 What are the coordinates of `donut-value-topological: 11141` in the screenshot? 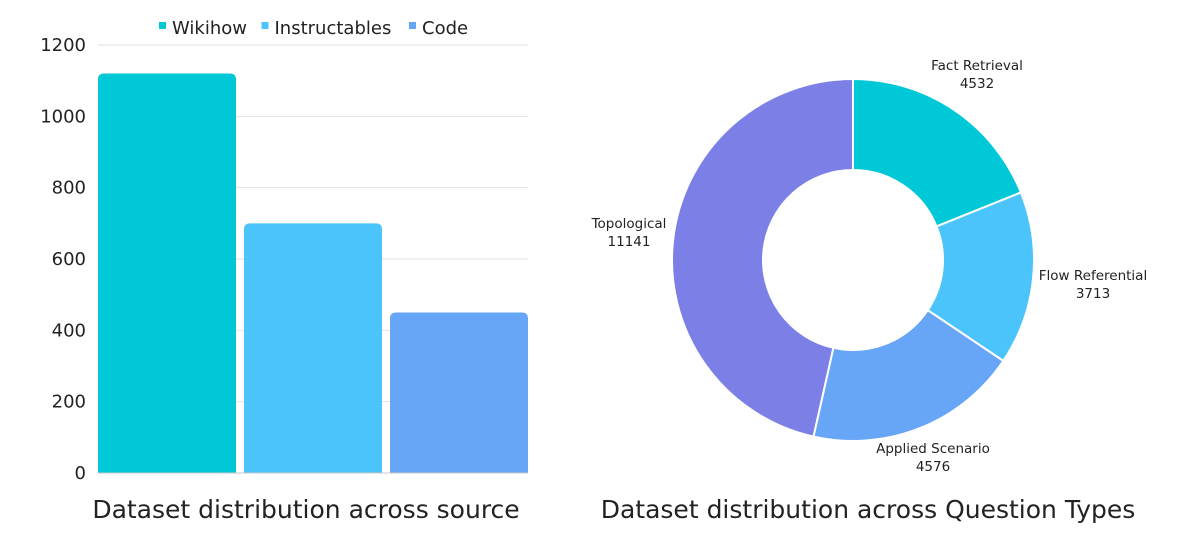 It's located at (629, 242).